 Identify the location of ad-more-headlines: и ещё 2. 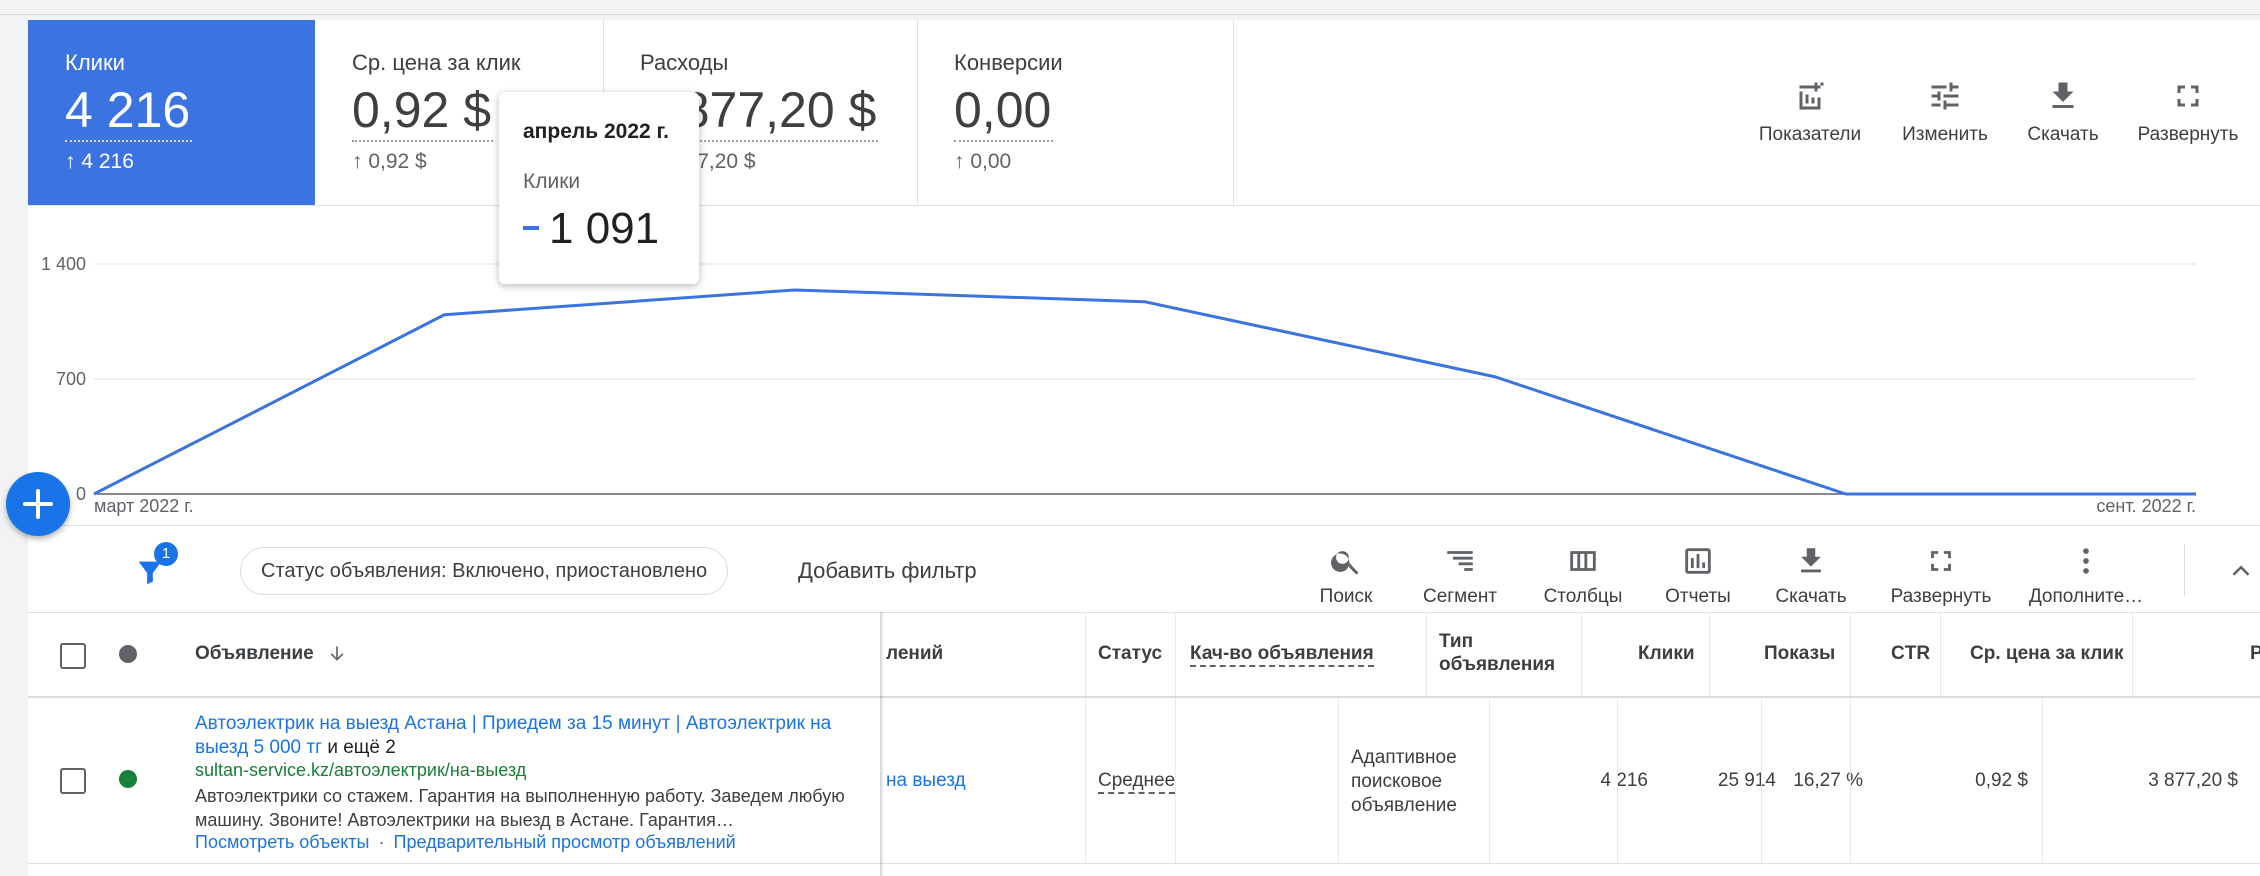
(361, 747).